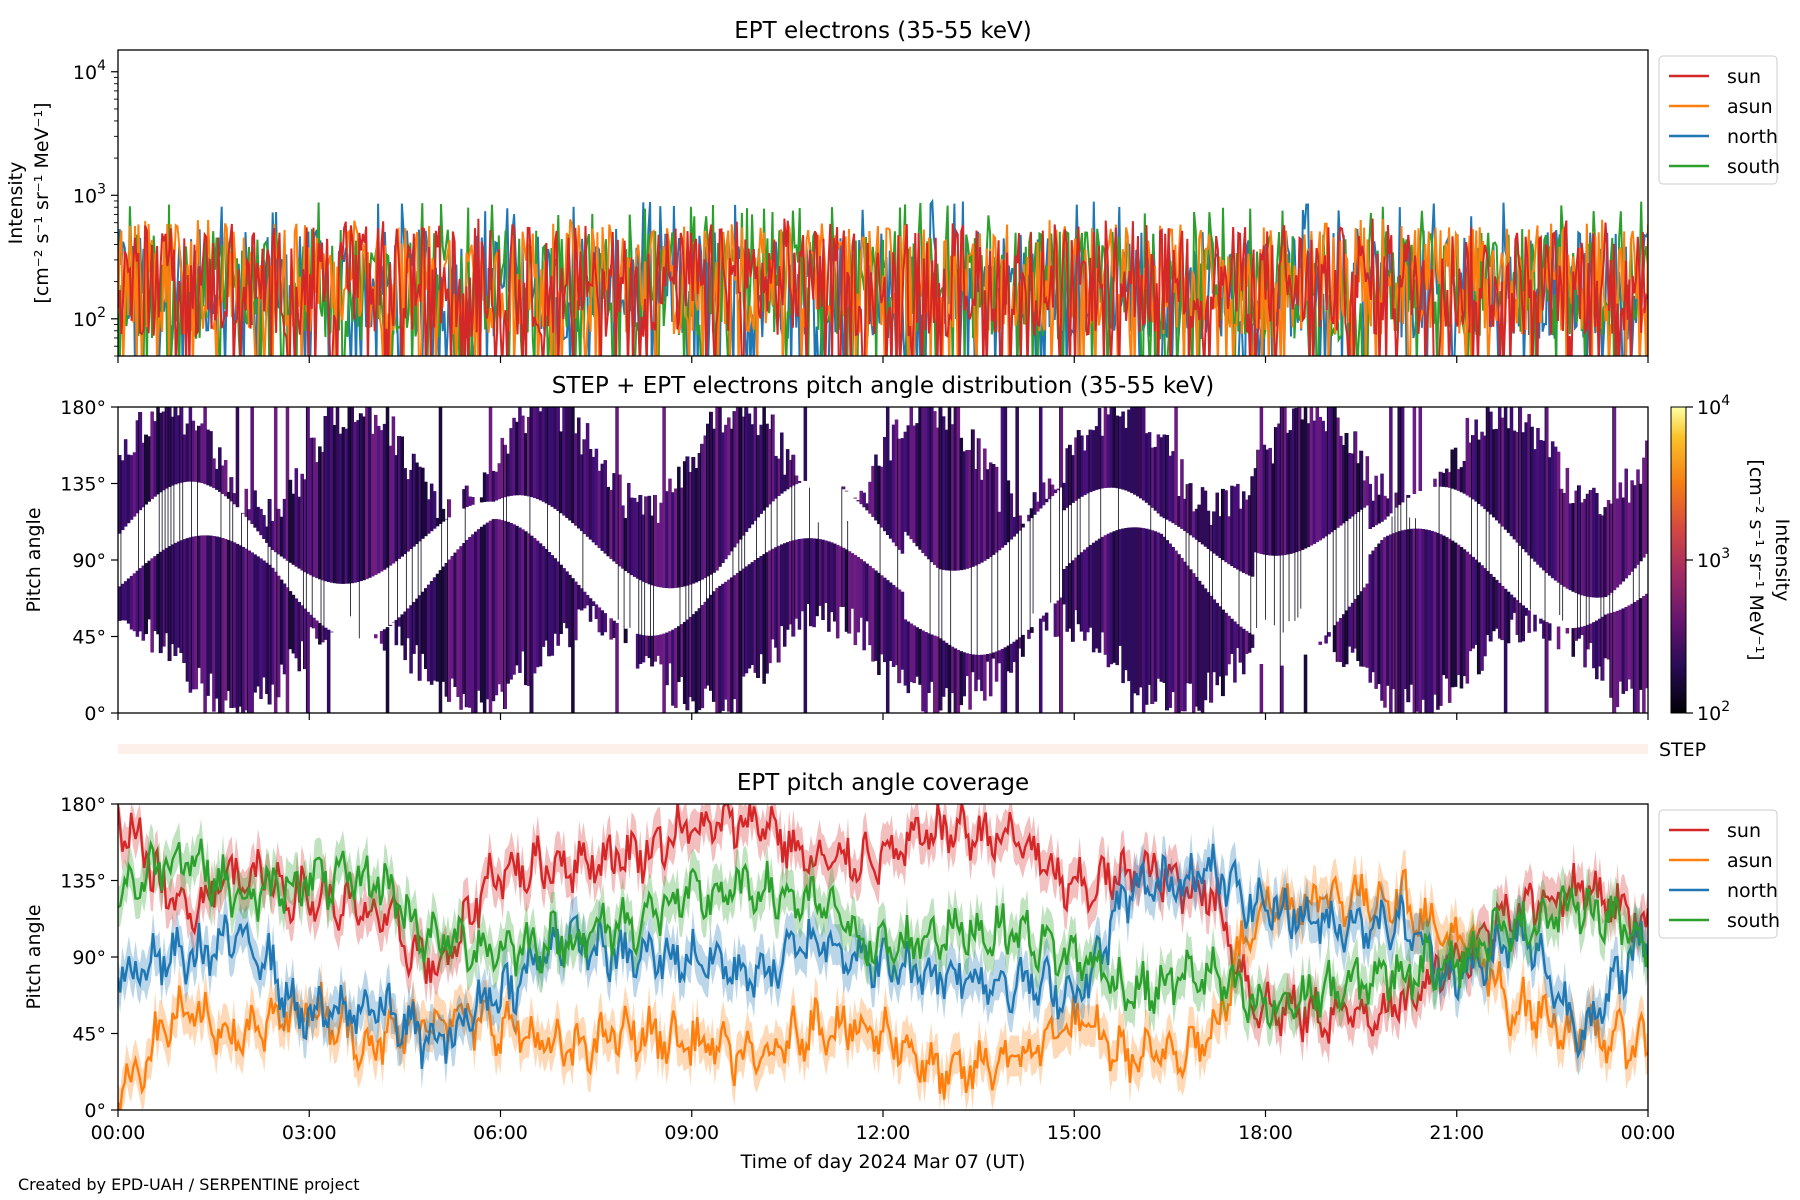  Describe the element at coordinates (34, 956) in the screenshot. I see `panel3-ylabel: Pitch angle` at that location.